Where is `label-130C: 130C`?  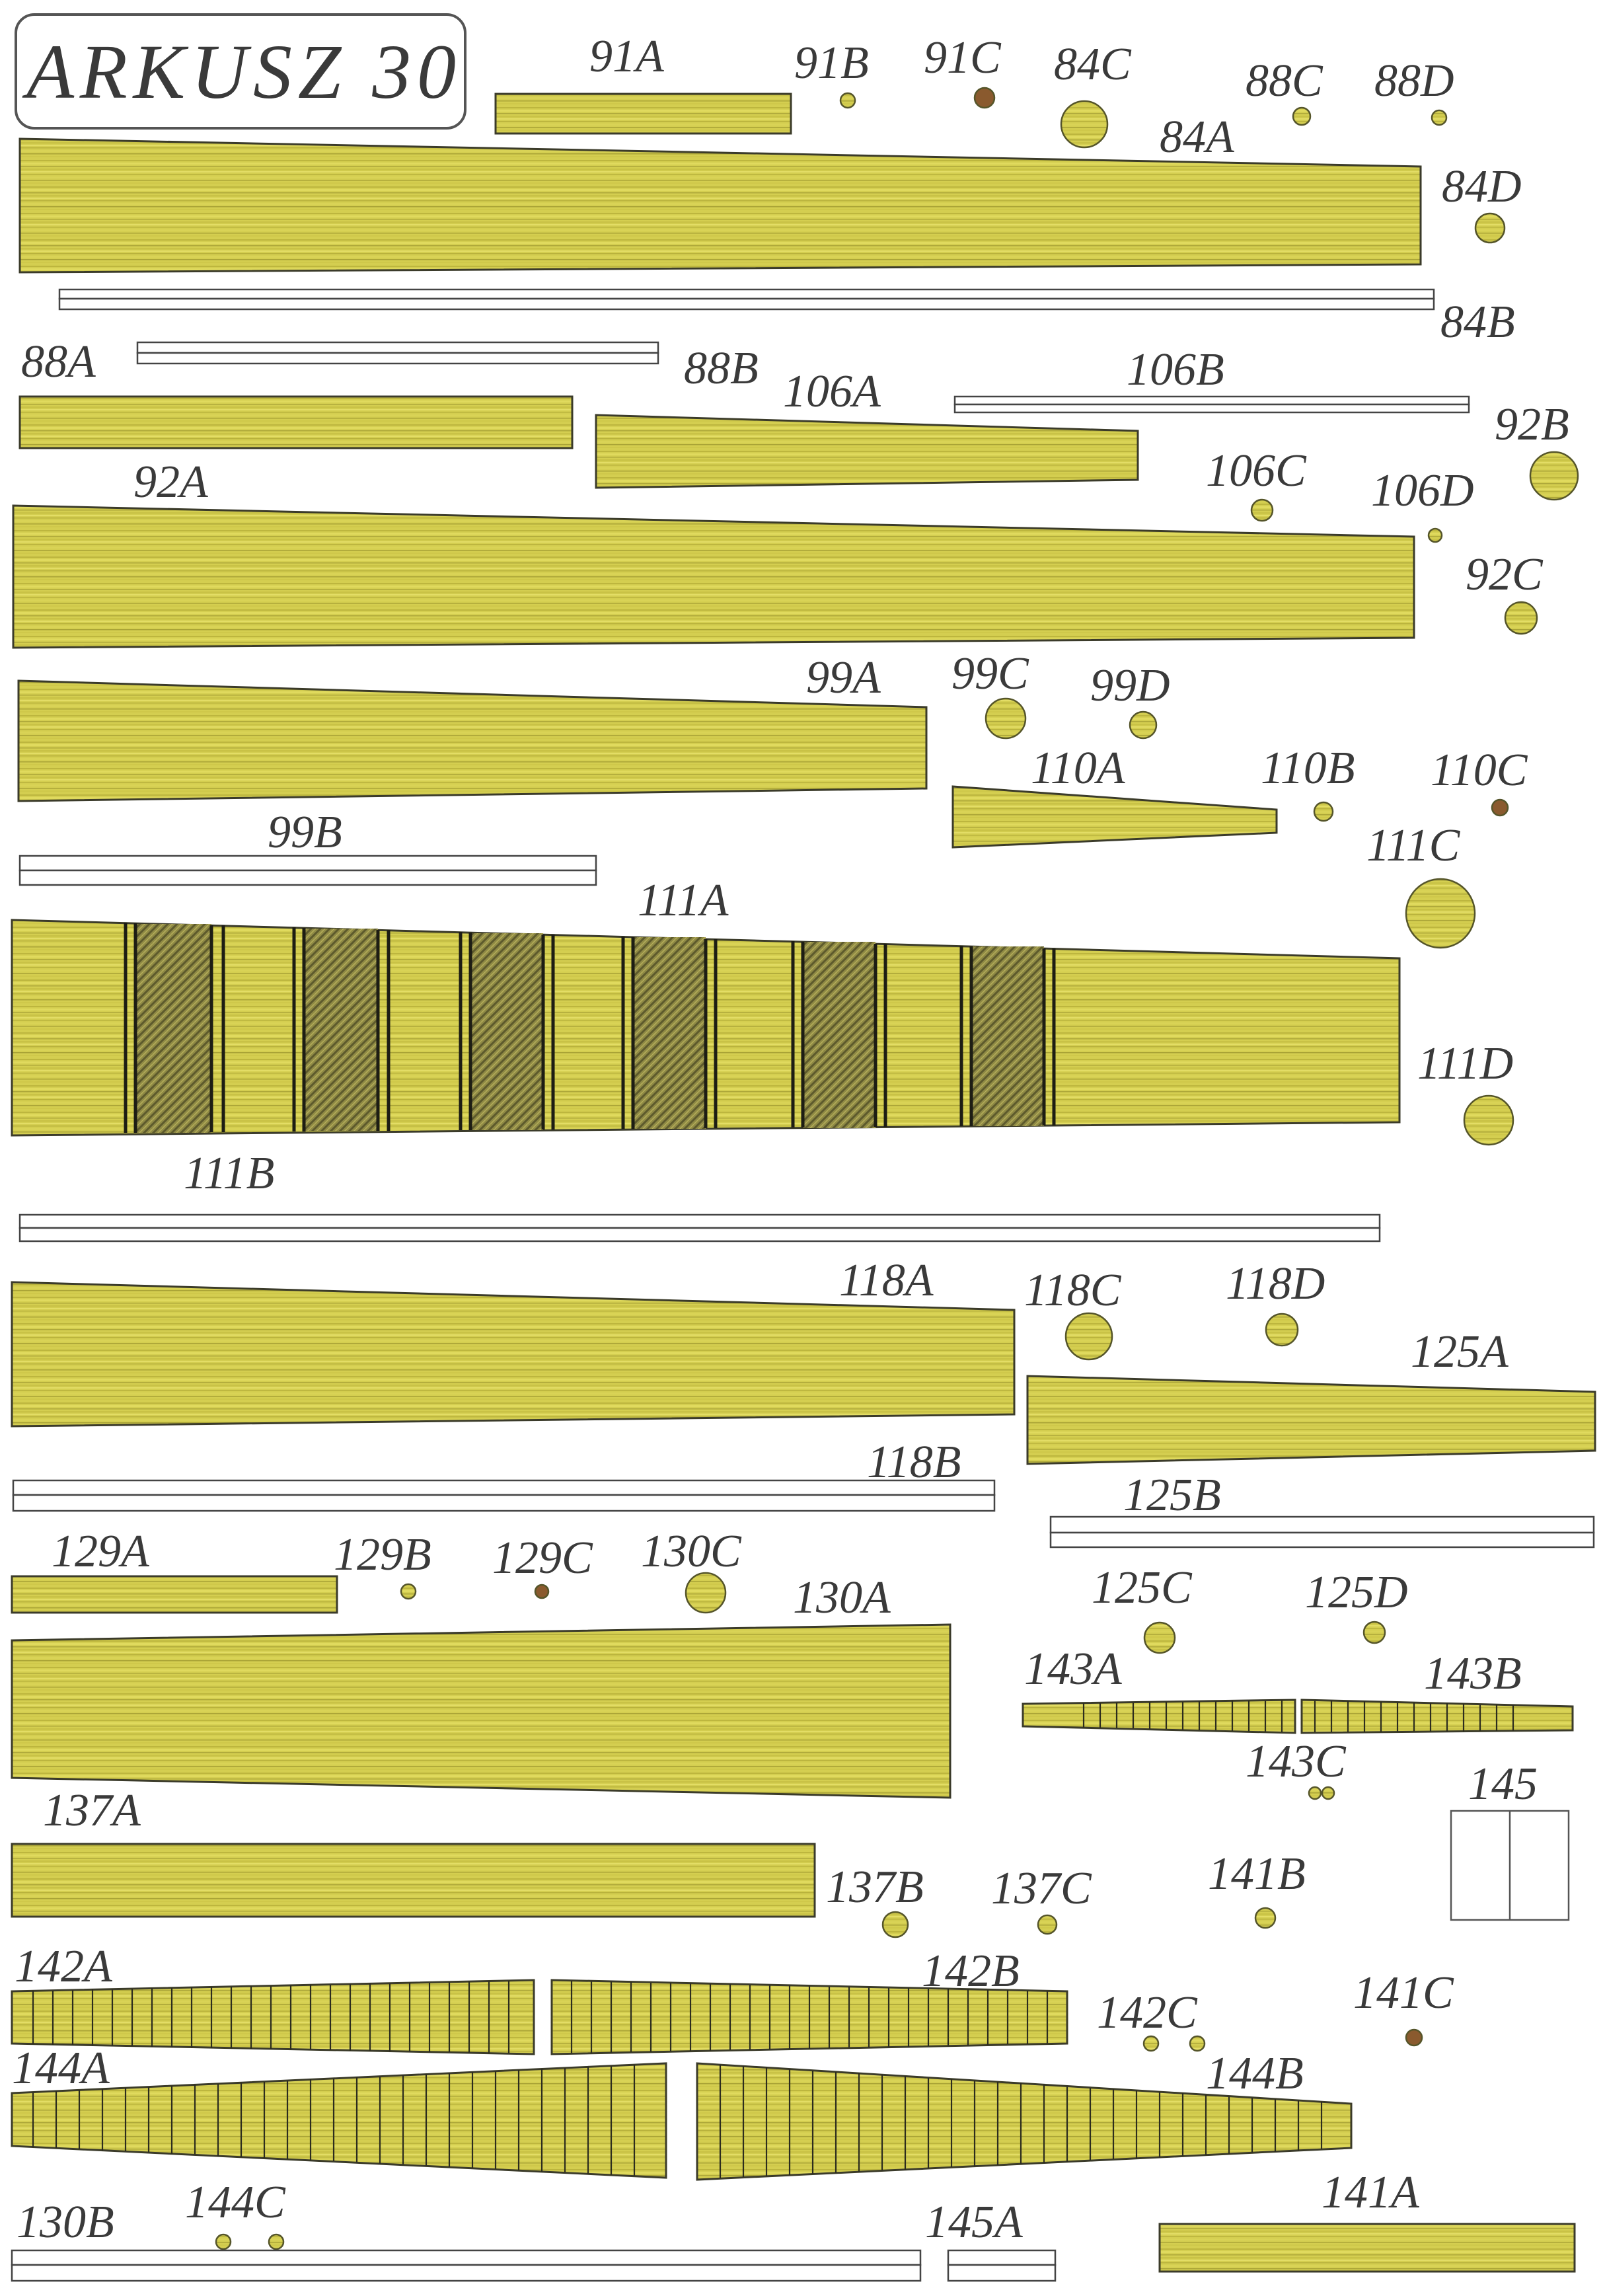 label-130C: 130C is located at coordinates (691, 1551).